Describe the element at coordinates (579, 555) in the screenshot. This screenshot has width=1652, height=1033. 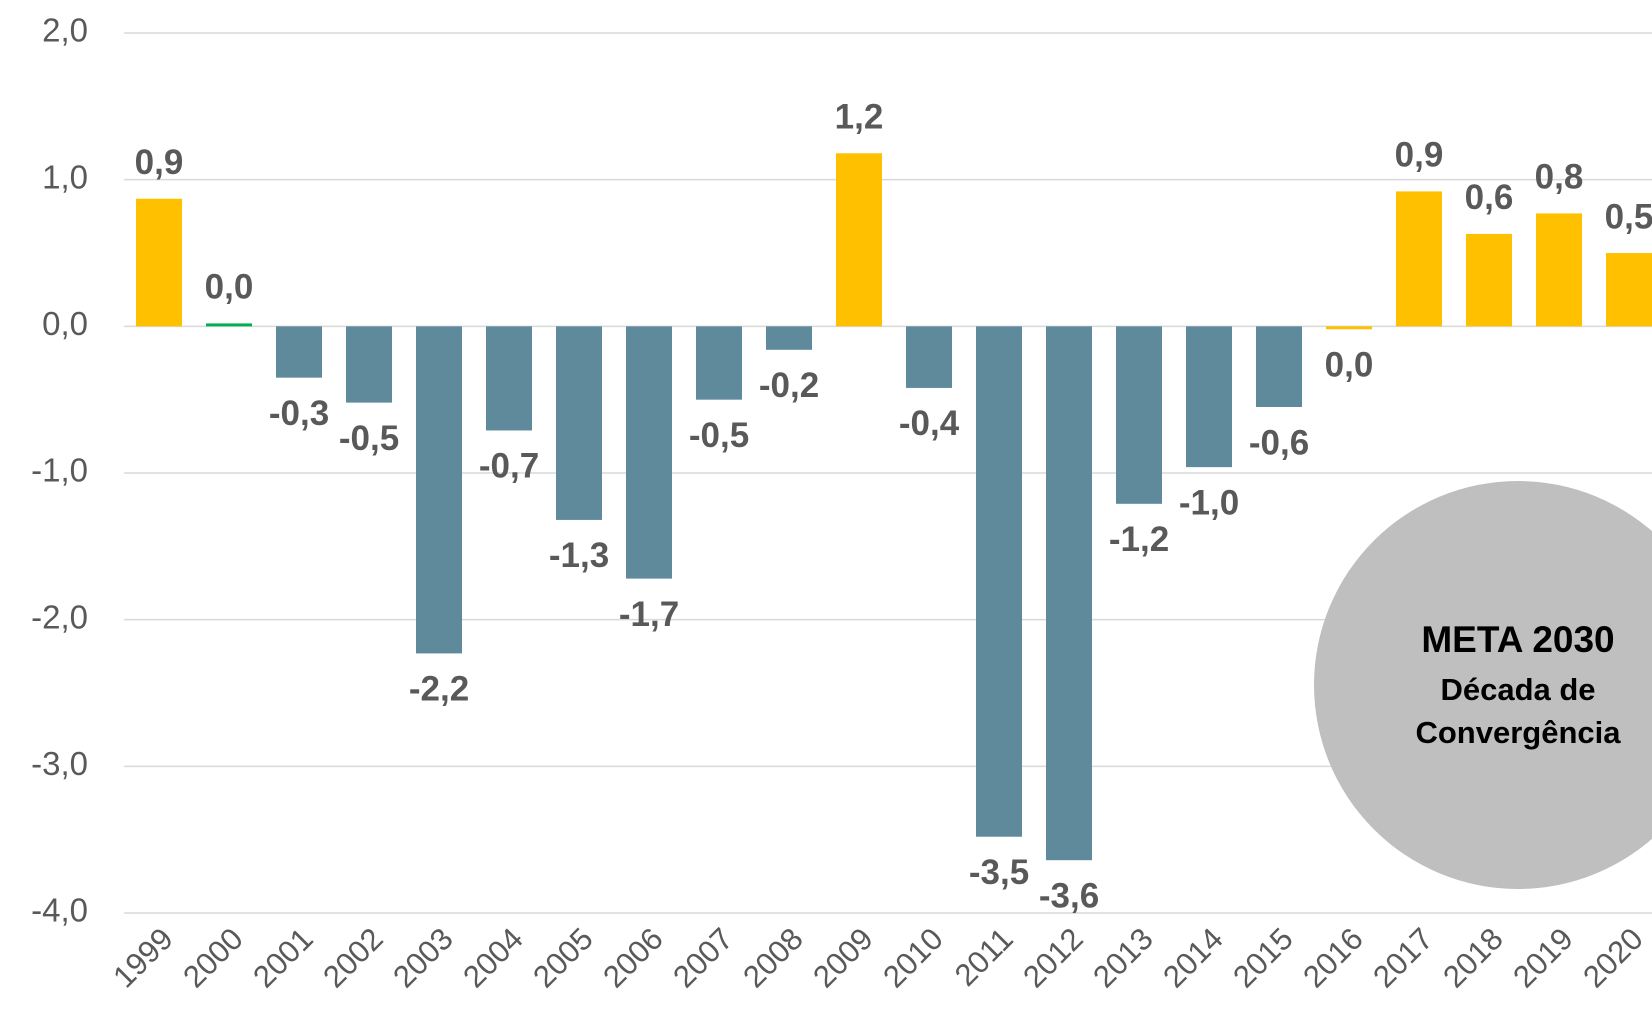
I see `value-label: -1,3` at that location.